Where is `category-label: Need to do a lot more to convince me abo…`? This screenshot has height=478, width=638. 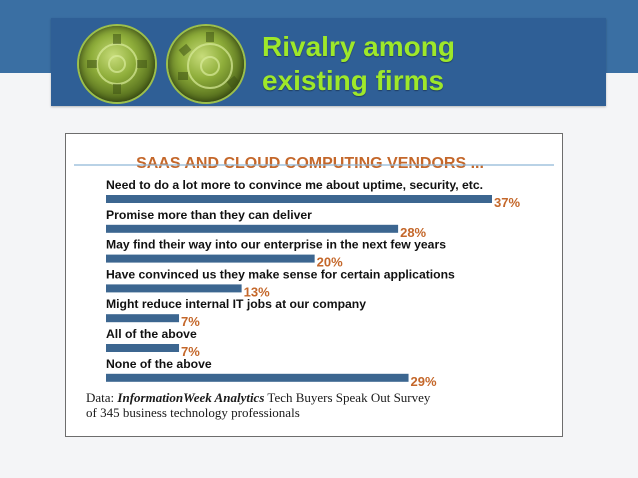
category-label: Need to do a lot more to convince me abo… is located at coordinates (294, 185).